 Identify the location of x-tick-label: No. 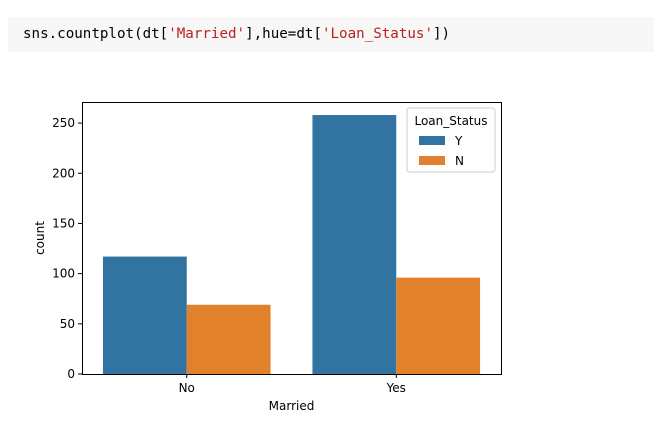
(187, 388).